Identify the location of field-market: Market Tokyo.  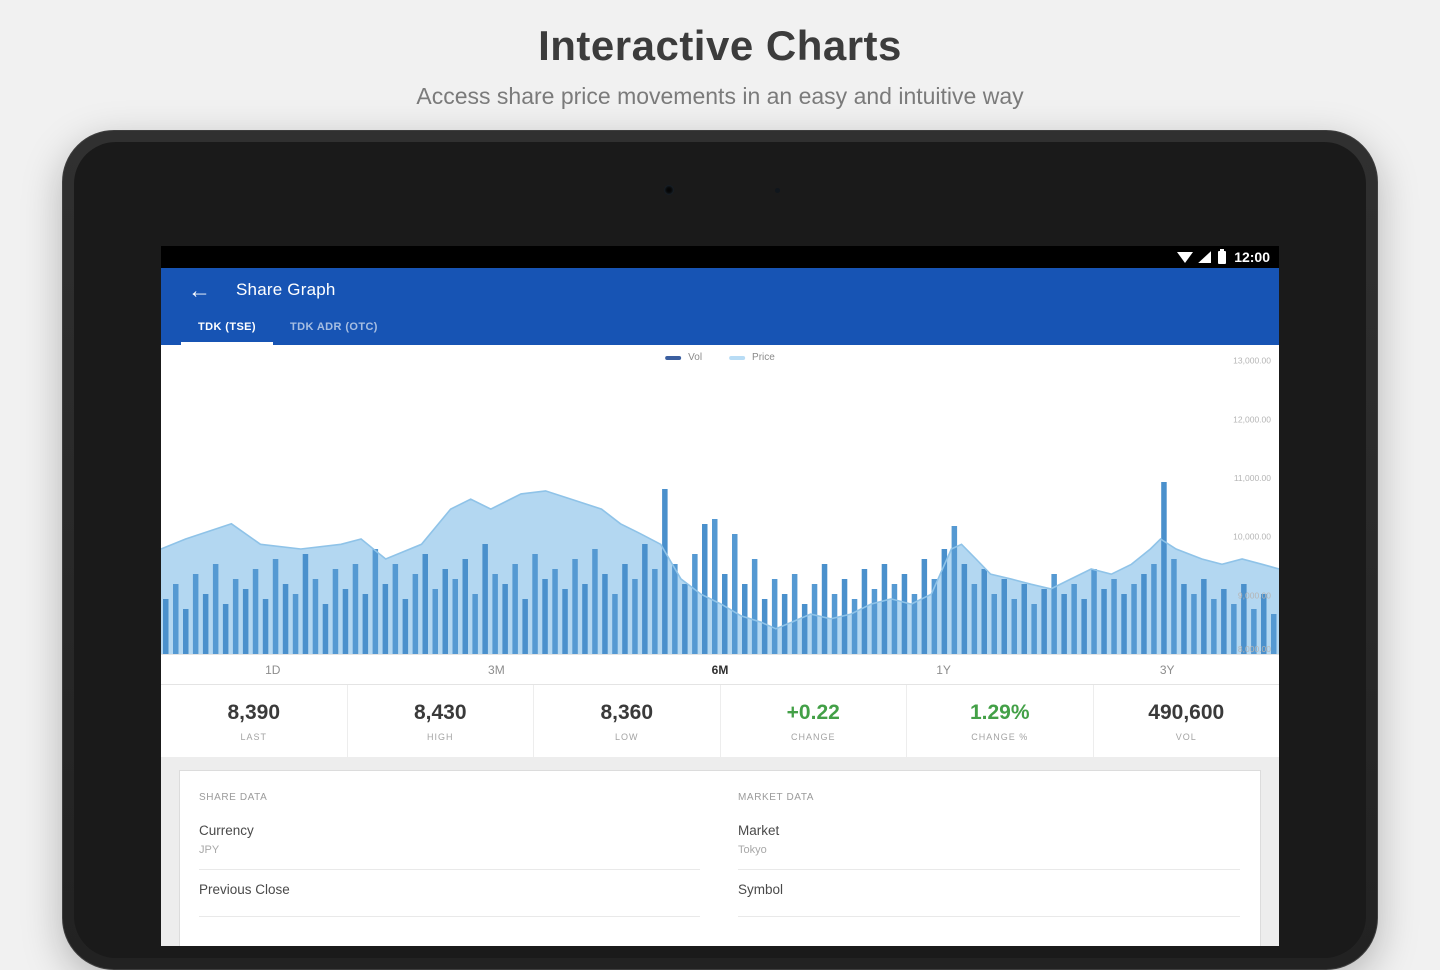
(989, 846).